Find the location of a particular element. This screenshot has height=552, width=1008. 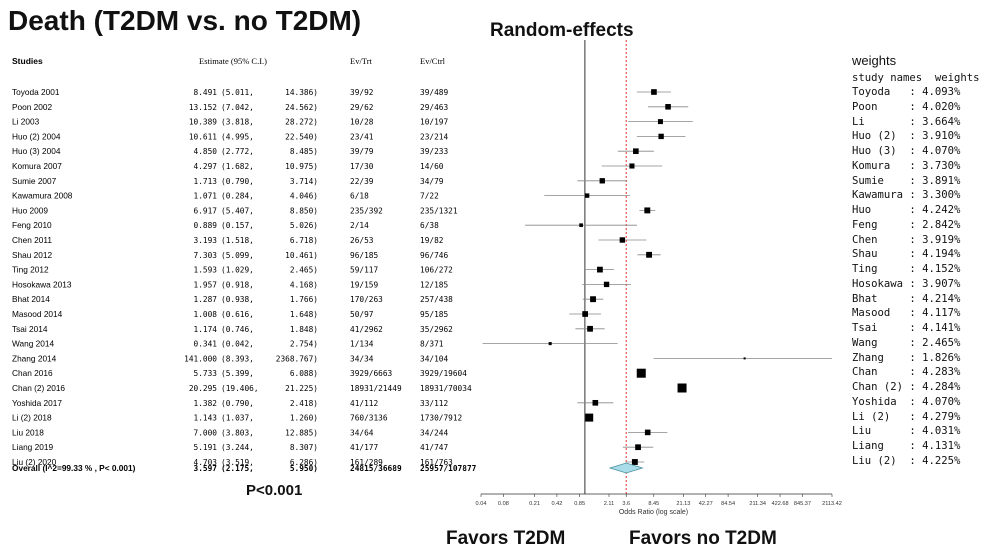

events-treatment: 1/134 is located at coordinates (362, 344).